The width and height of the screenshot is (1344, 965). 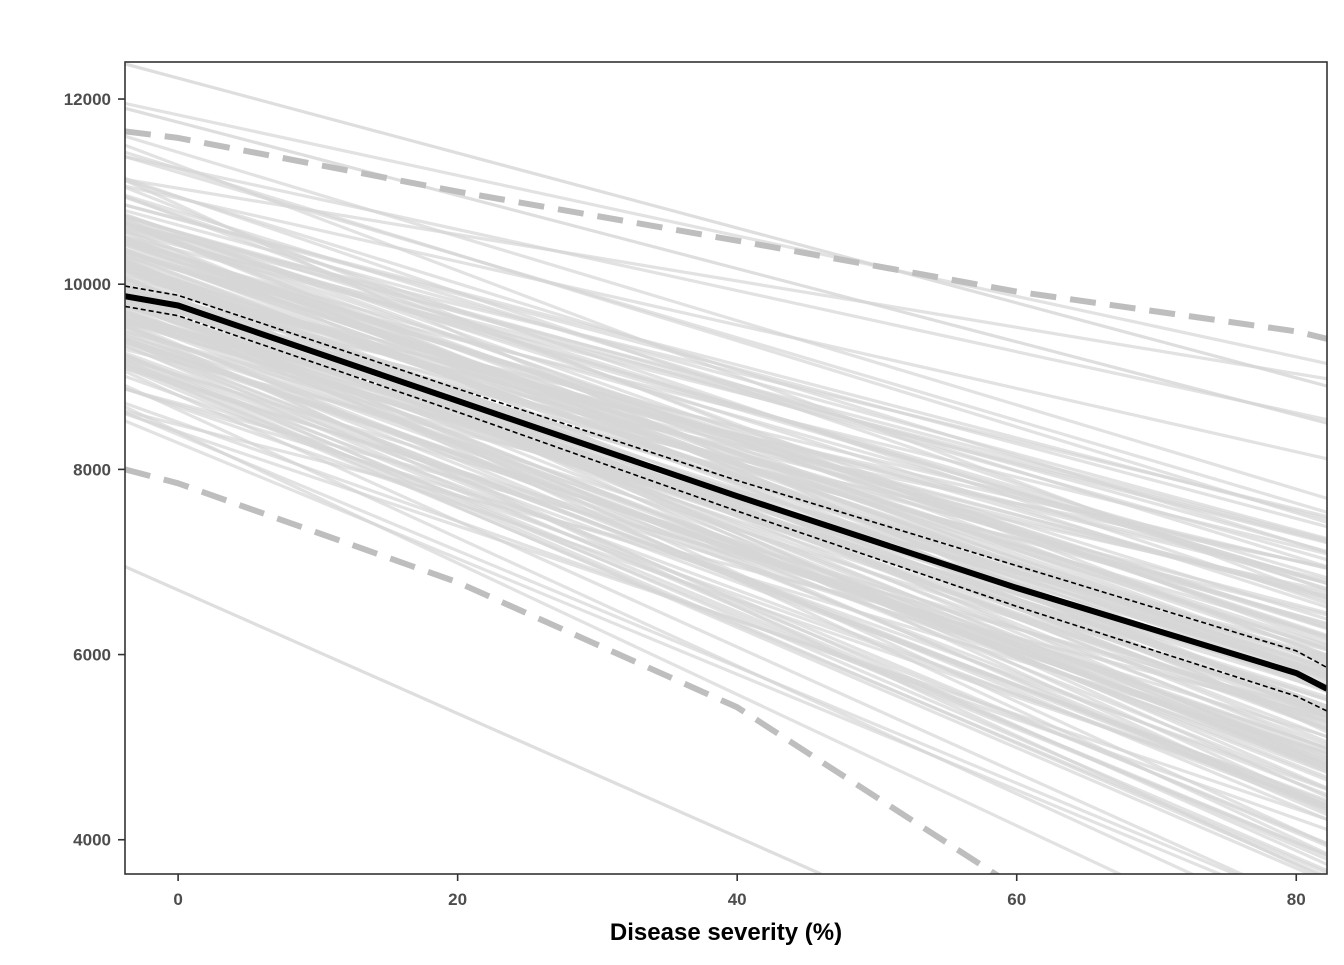 I want to click on y-tick-label: 12000, so click(x=87, y=99).